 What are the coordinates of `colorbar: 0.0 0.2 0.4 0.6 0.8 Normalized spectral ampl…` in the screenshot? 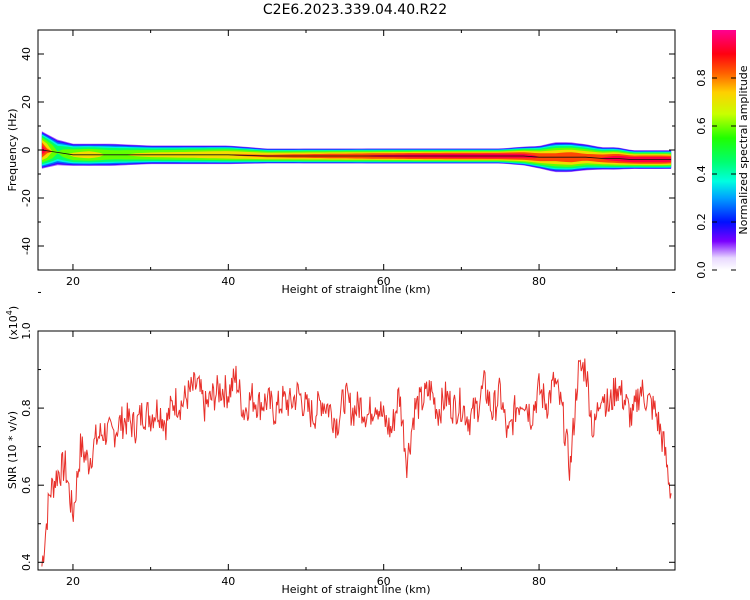 It's located at (722, 154).